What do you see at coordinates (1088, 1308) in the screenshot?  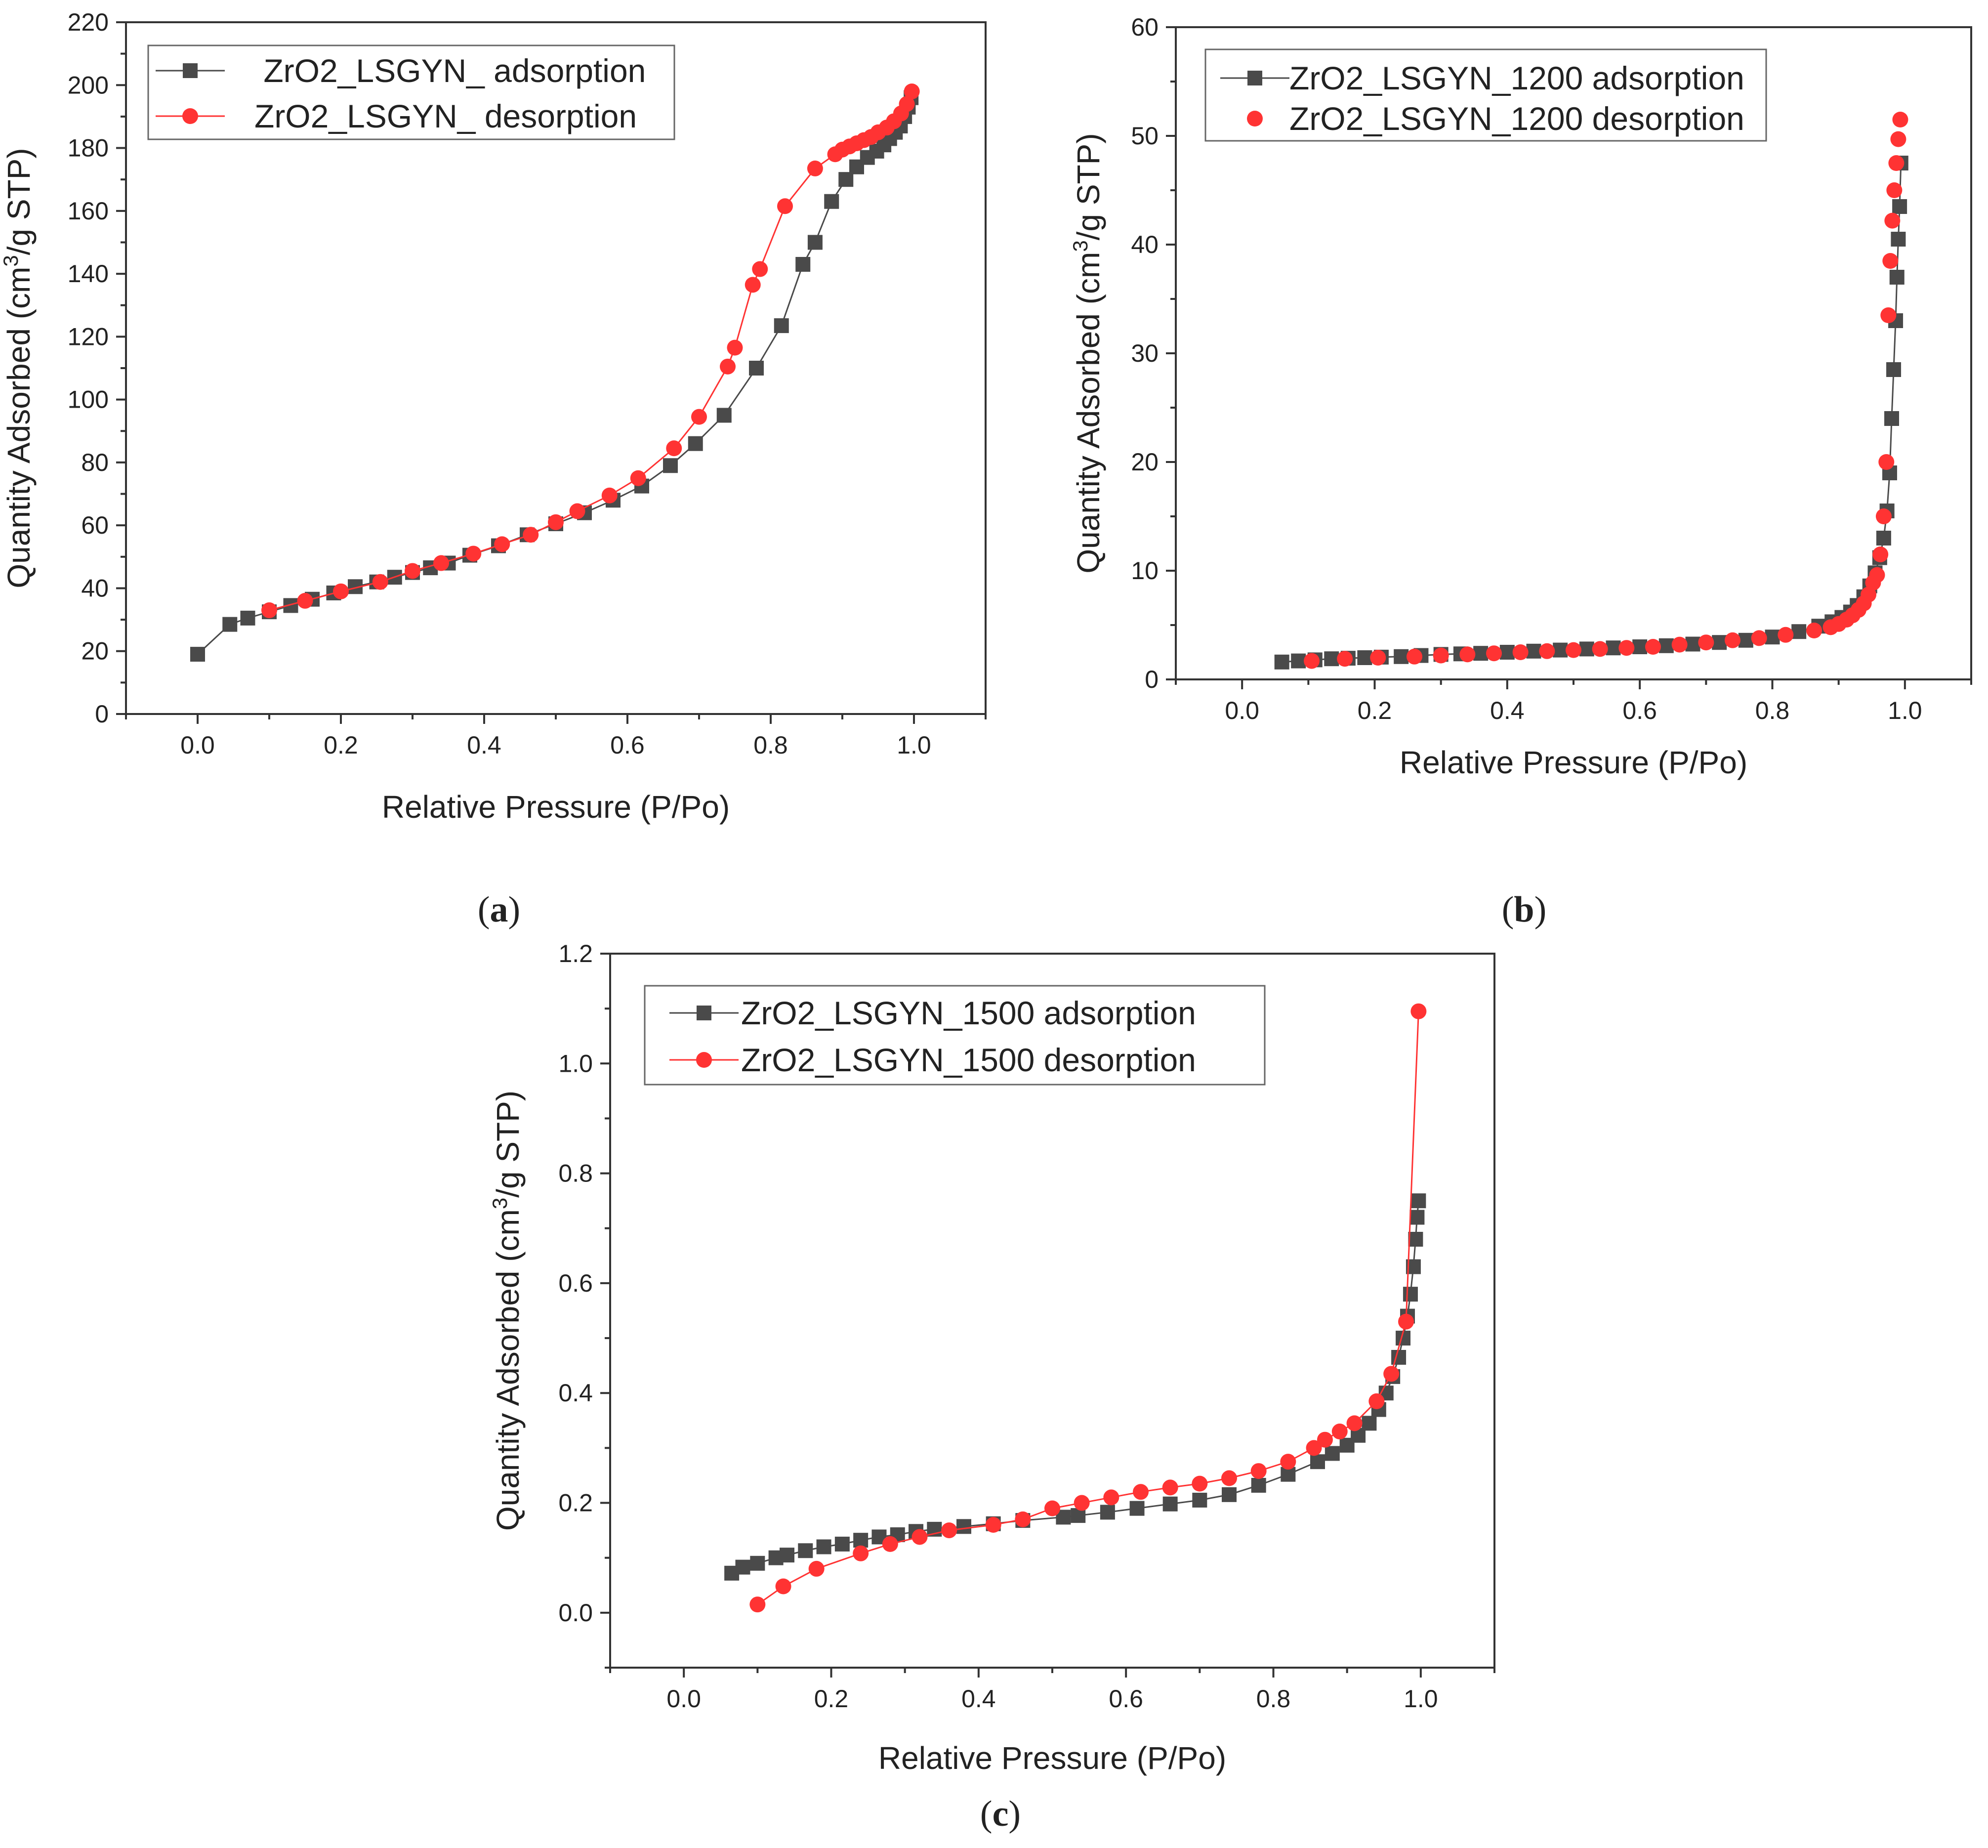 I see `series-line` at bounding box center [1088, 1308].